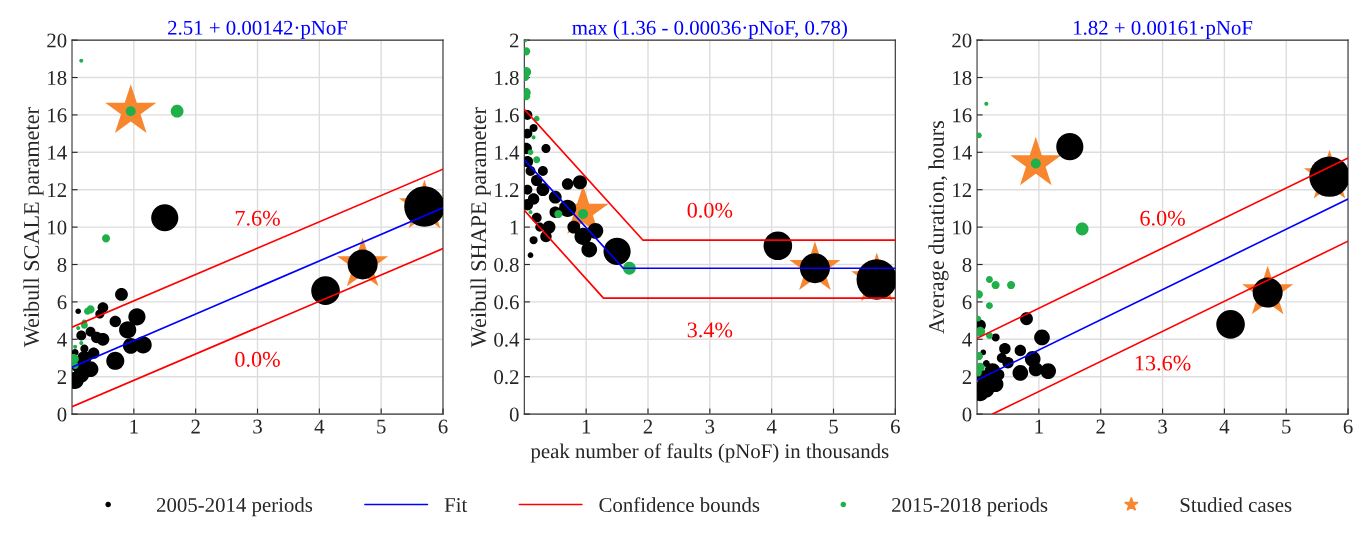 This screenshot has height=535, width=1369. I want to click on legend-label: Studied cases, so click(1236, 505).